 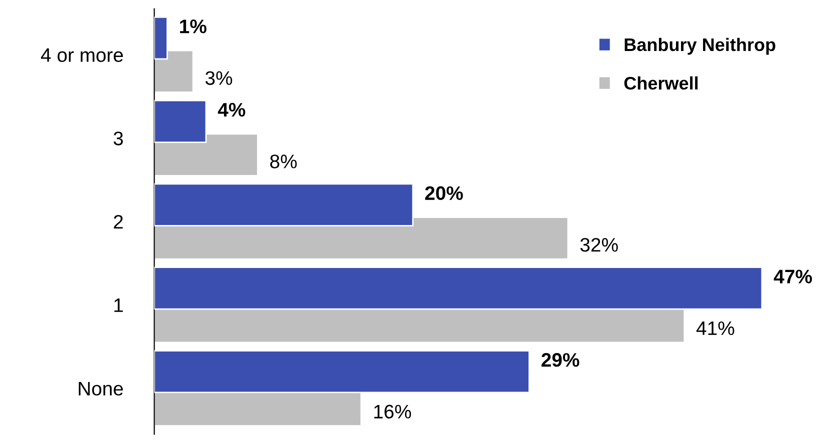 What do you see at coordinates (118, 305) in the screenshot?
I see `y-tick-label: 1` at bounding box center [118, 305].